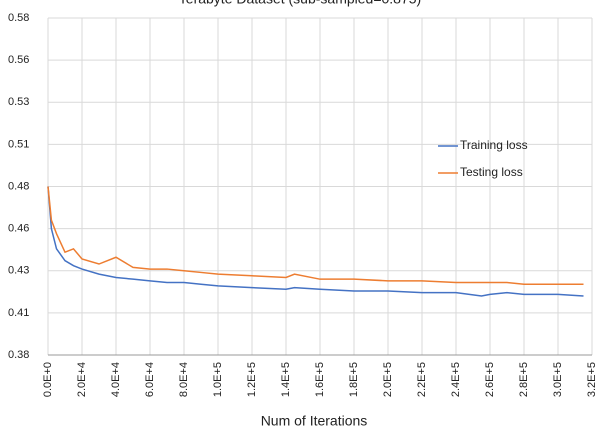  What do you see at coordinates (48, 379) in the screenshot?
I see `x-tick-label: 0.0E+0` at bounding box center [48, 379].